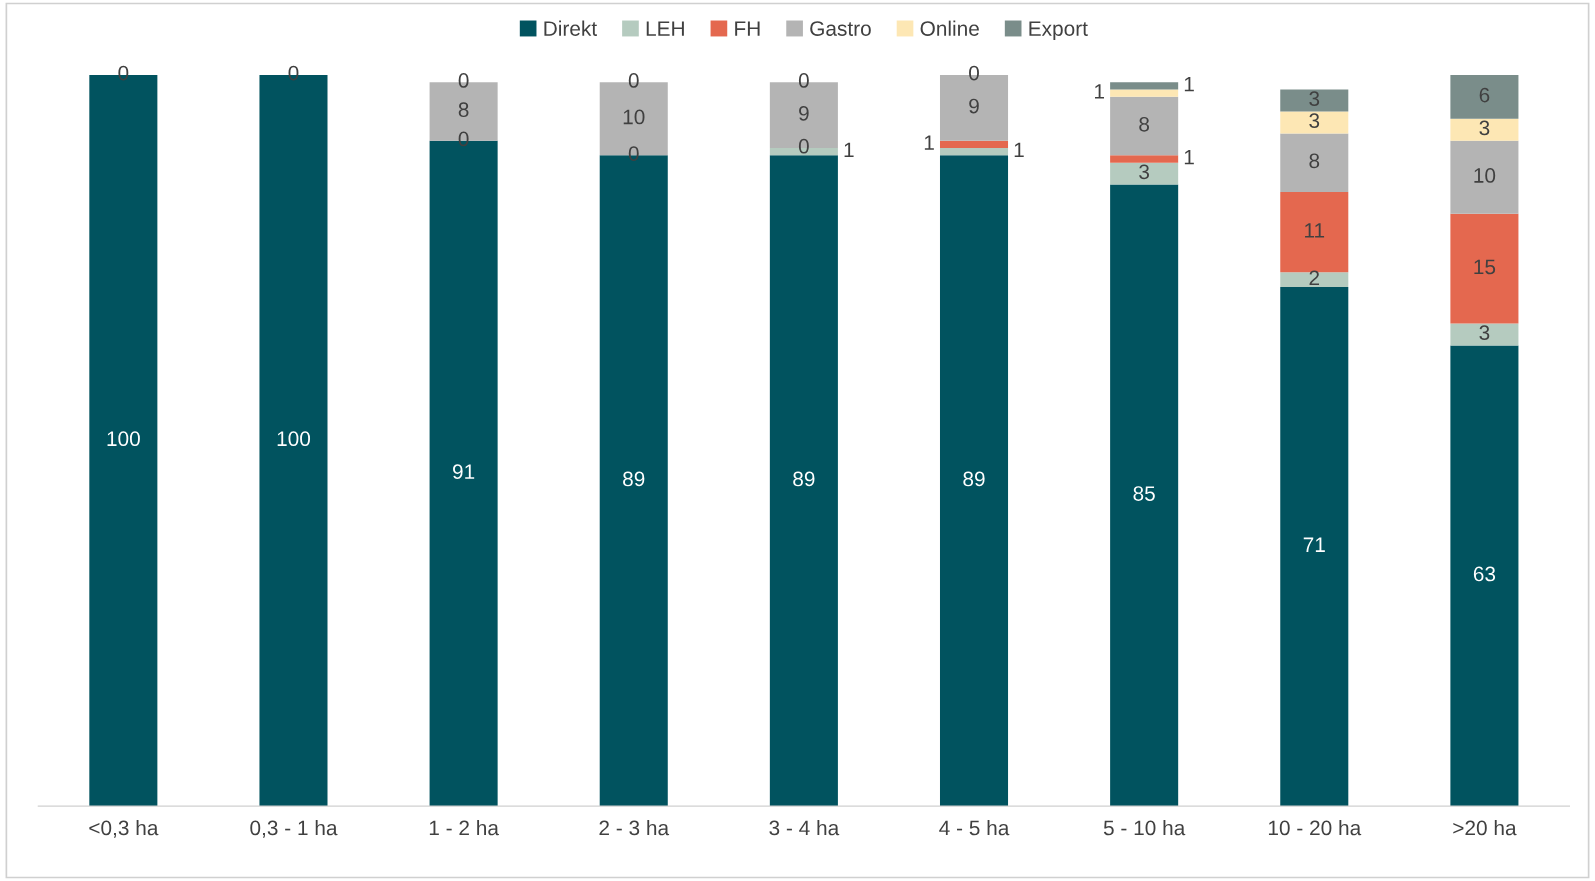 The image size is (1595, 881). I want to click on x-tick-label: 3 - 4 ha, so click(804, 828).